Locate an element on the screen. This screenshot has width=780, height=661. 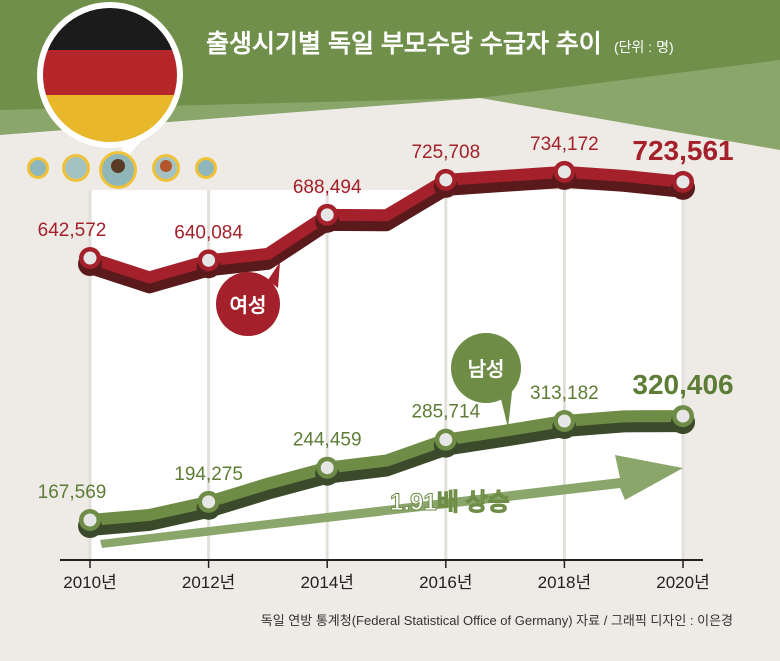
data-label-male: 167,569 is located at coordinates (72, 492).